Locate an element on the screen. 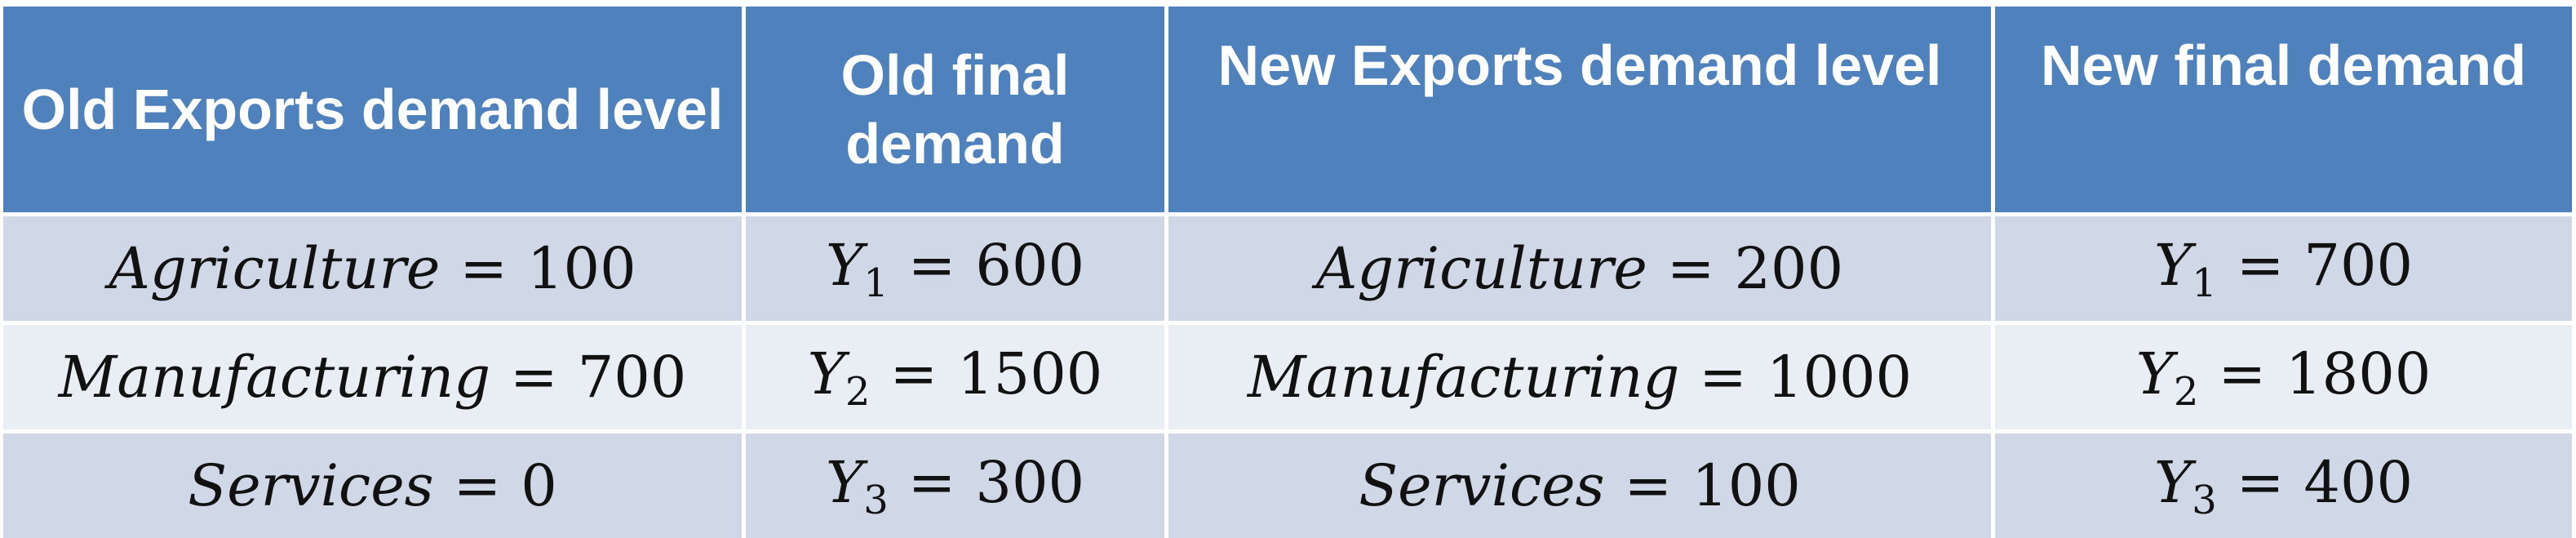 The height and width of the screenshot is (538, 2576). new-final-cell: Y1 = 700 is located at coordinates (2283, 270).